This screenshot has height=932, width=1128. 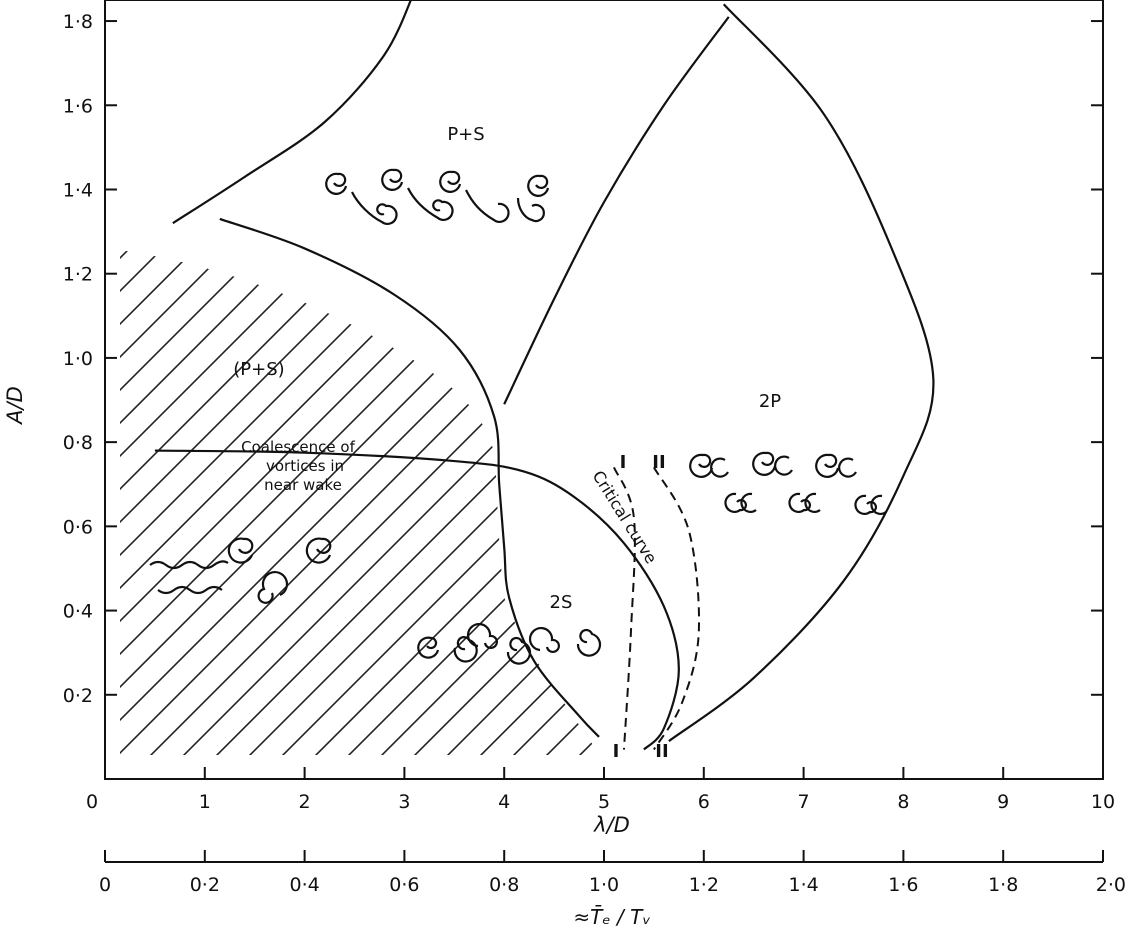 I want to click on marker-I-top: I, so click(x=623, y=462).